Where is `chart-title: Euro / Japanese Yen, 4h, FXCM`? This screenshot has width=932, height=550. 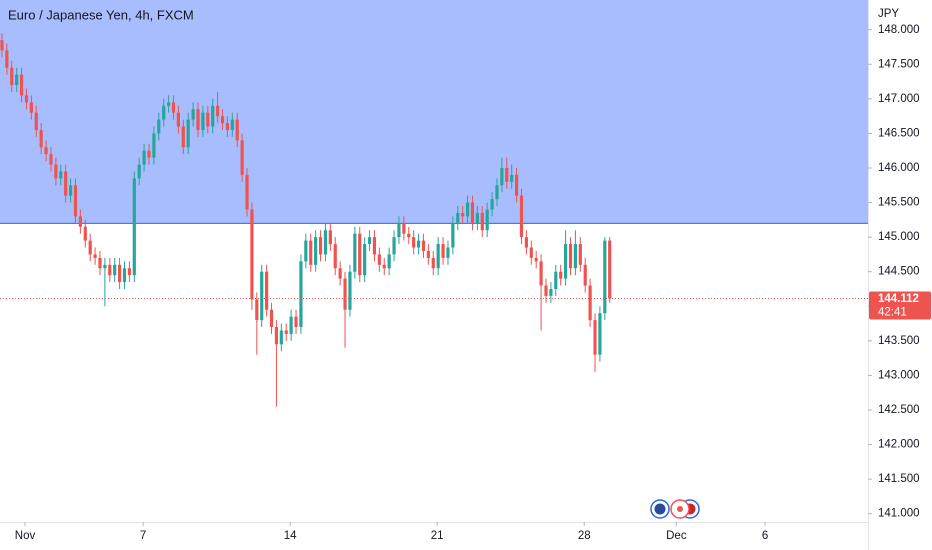
chart-title: Euro / Japanese Yen, 4h, FXCM is located at coordinates (101, 14).